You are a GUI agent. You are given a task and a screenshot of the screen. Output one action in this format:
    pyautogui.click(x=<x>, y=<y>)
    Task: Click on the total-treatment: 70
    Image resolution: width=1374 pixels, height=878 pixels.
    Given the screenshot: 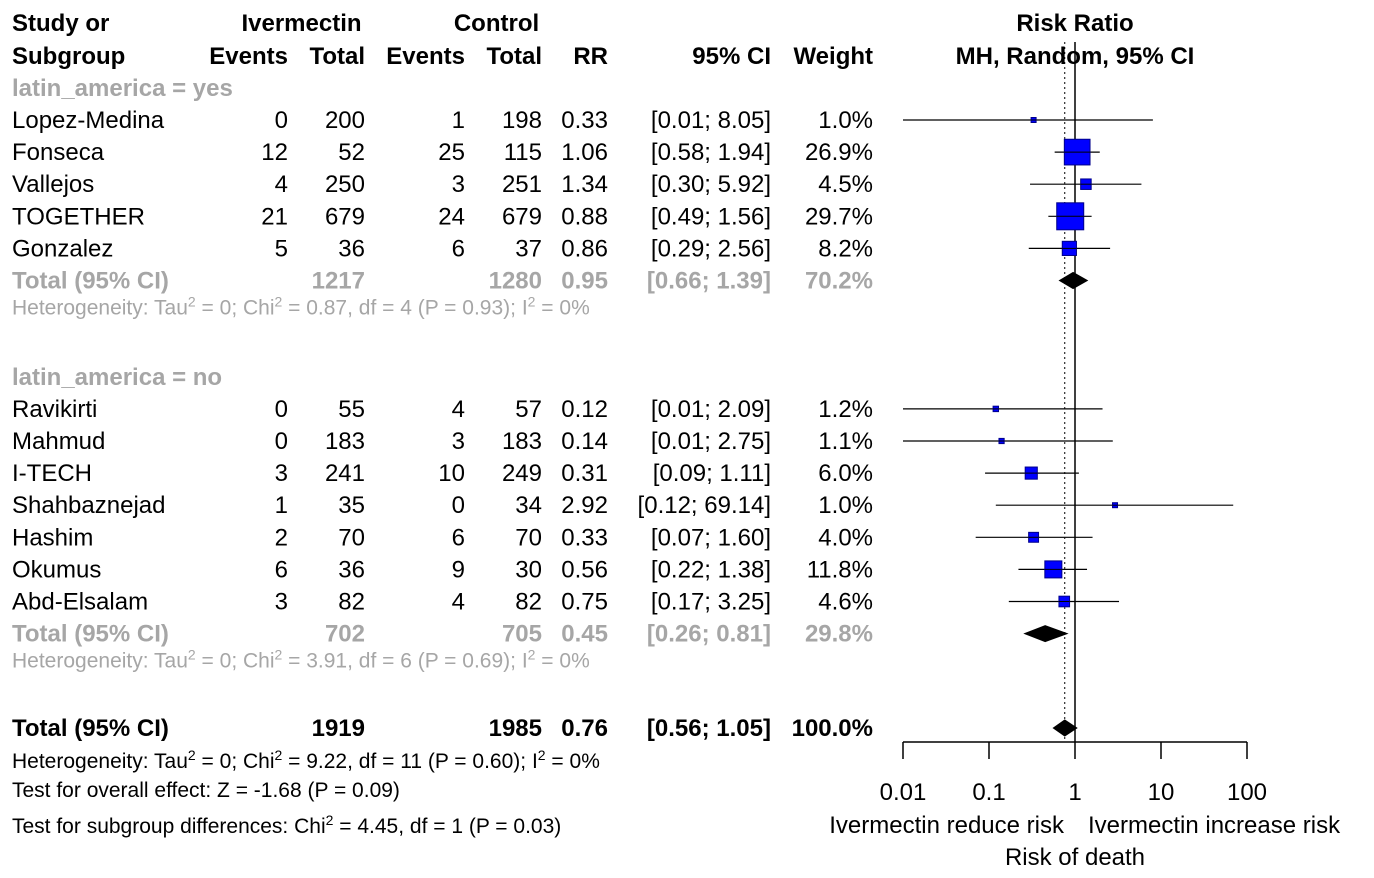 What is the action you would take?
    pyautogui.click(x=351, y=537)
    